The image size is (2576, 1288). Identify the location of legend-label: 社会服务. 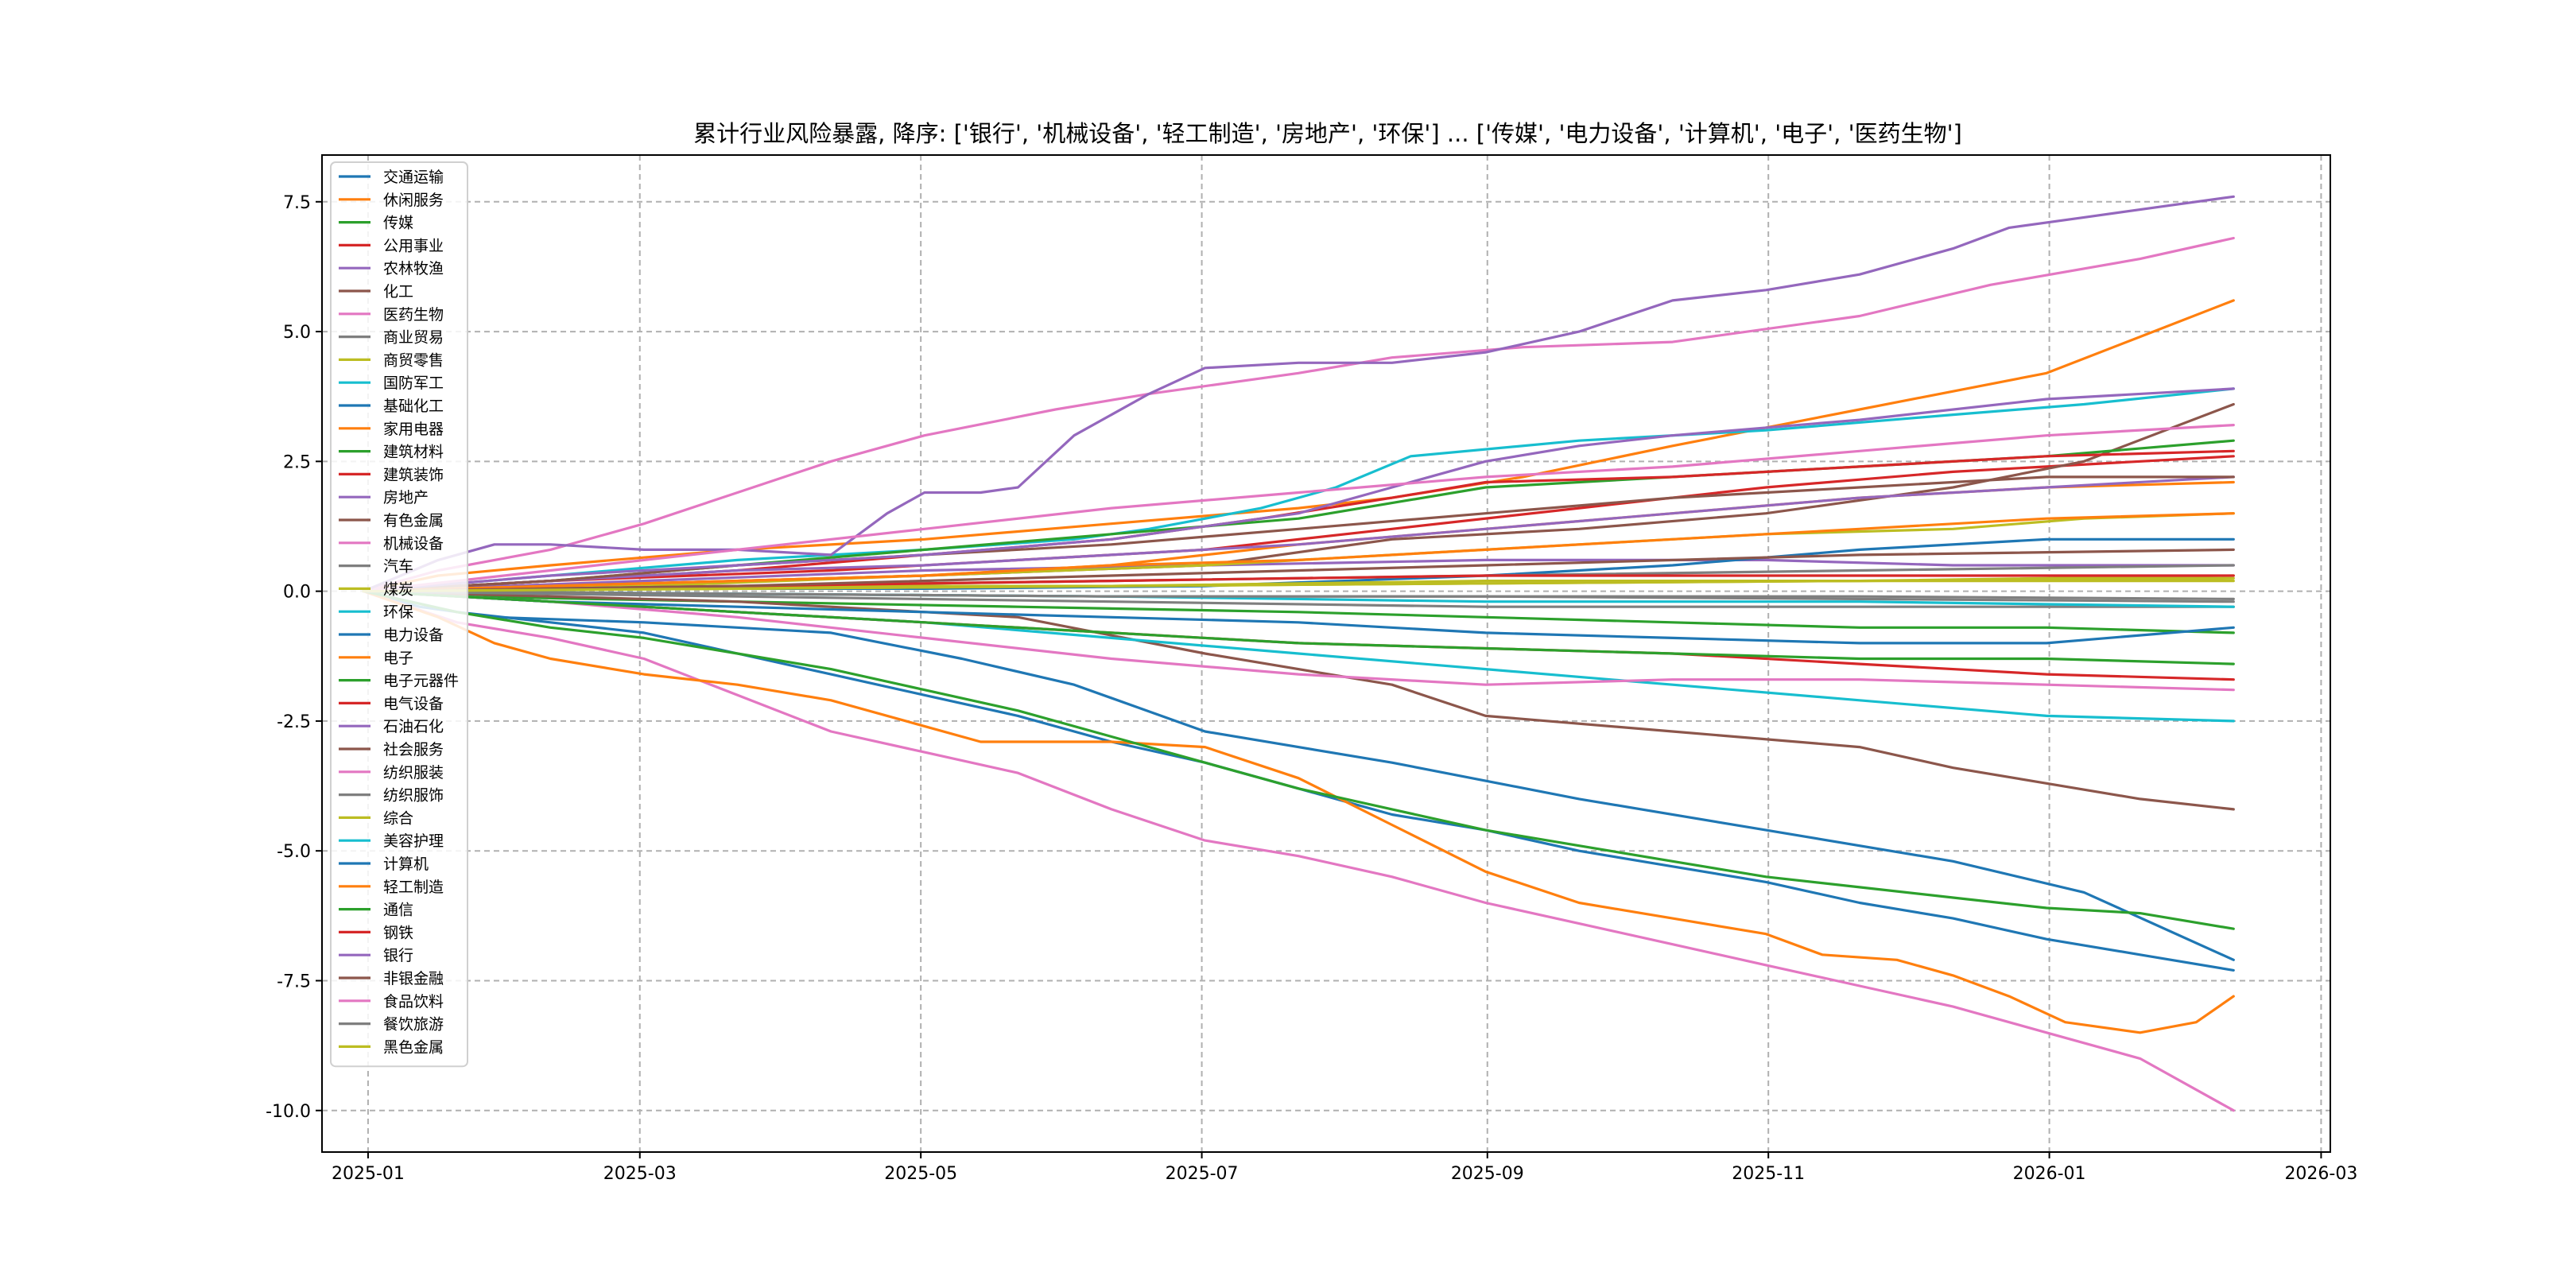
(414, 749).